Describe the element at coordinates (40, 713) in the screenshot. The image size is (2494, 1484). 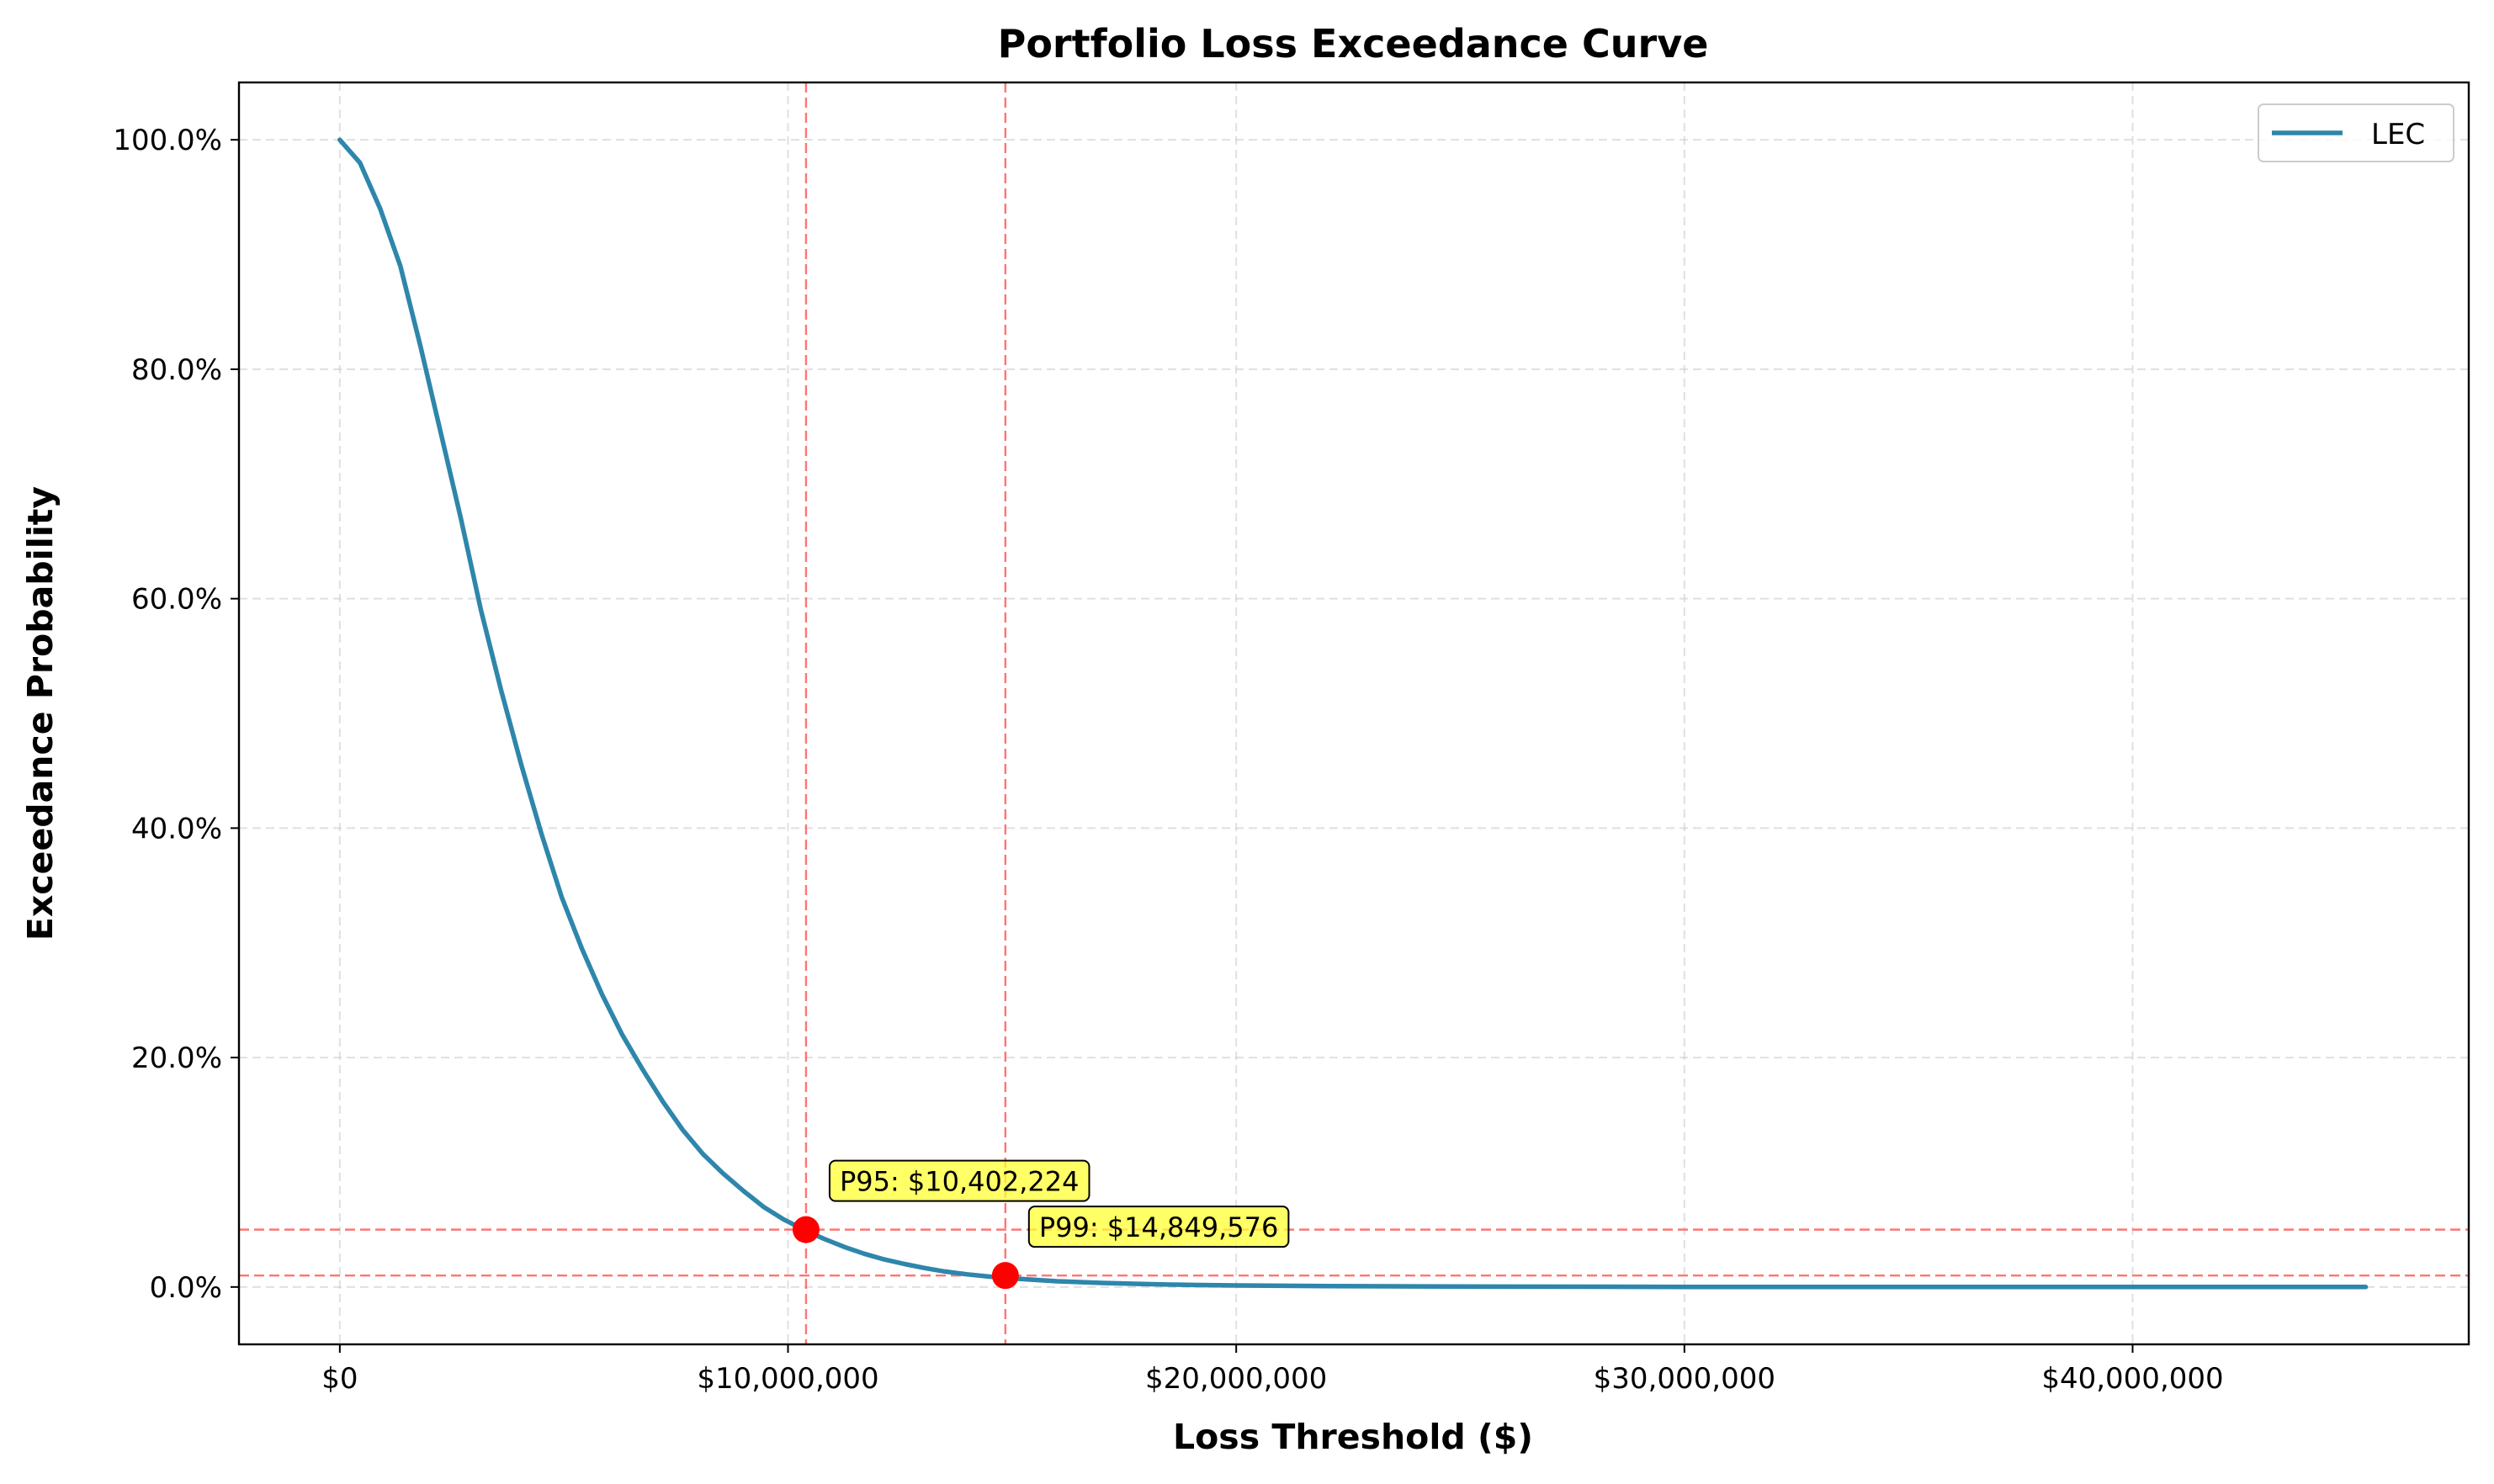
I see `y-axis-label: Exceedance Probability` at that location.